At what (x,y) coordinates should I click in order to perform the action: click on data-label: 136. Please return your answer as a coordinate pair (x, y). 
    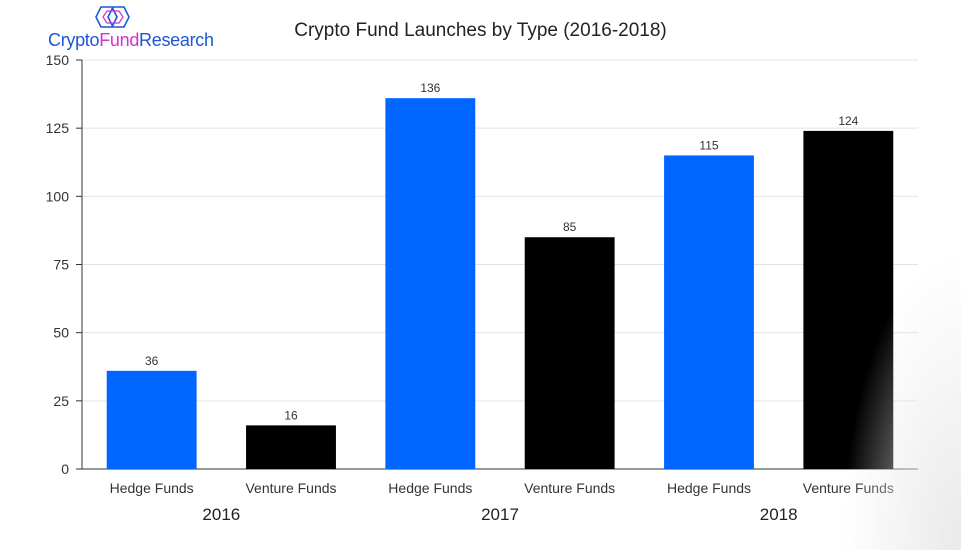
    Looking at the image, I should click on (430, 88).